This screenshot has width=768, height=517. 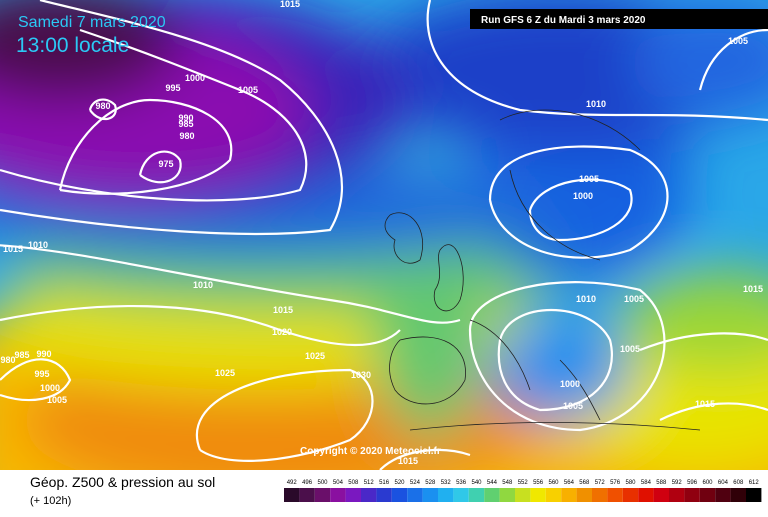 What do you see at coordinates (677, 483) in the screenshot?
I see `scale-label: 592` at bounding box center [677, 483].